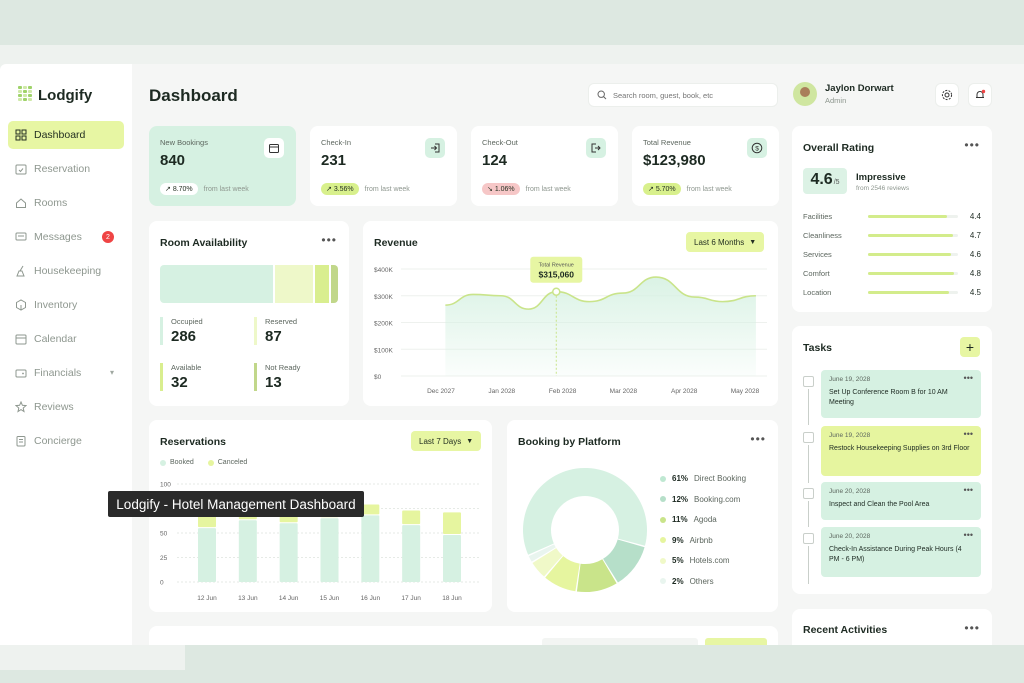 This screenshot has width=1024, height=683. I want to click on stat-label: New Bookings, so click(184, 142).